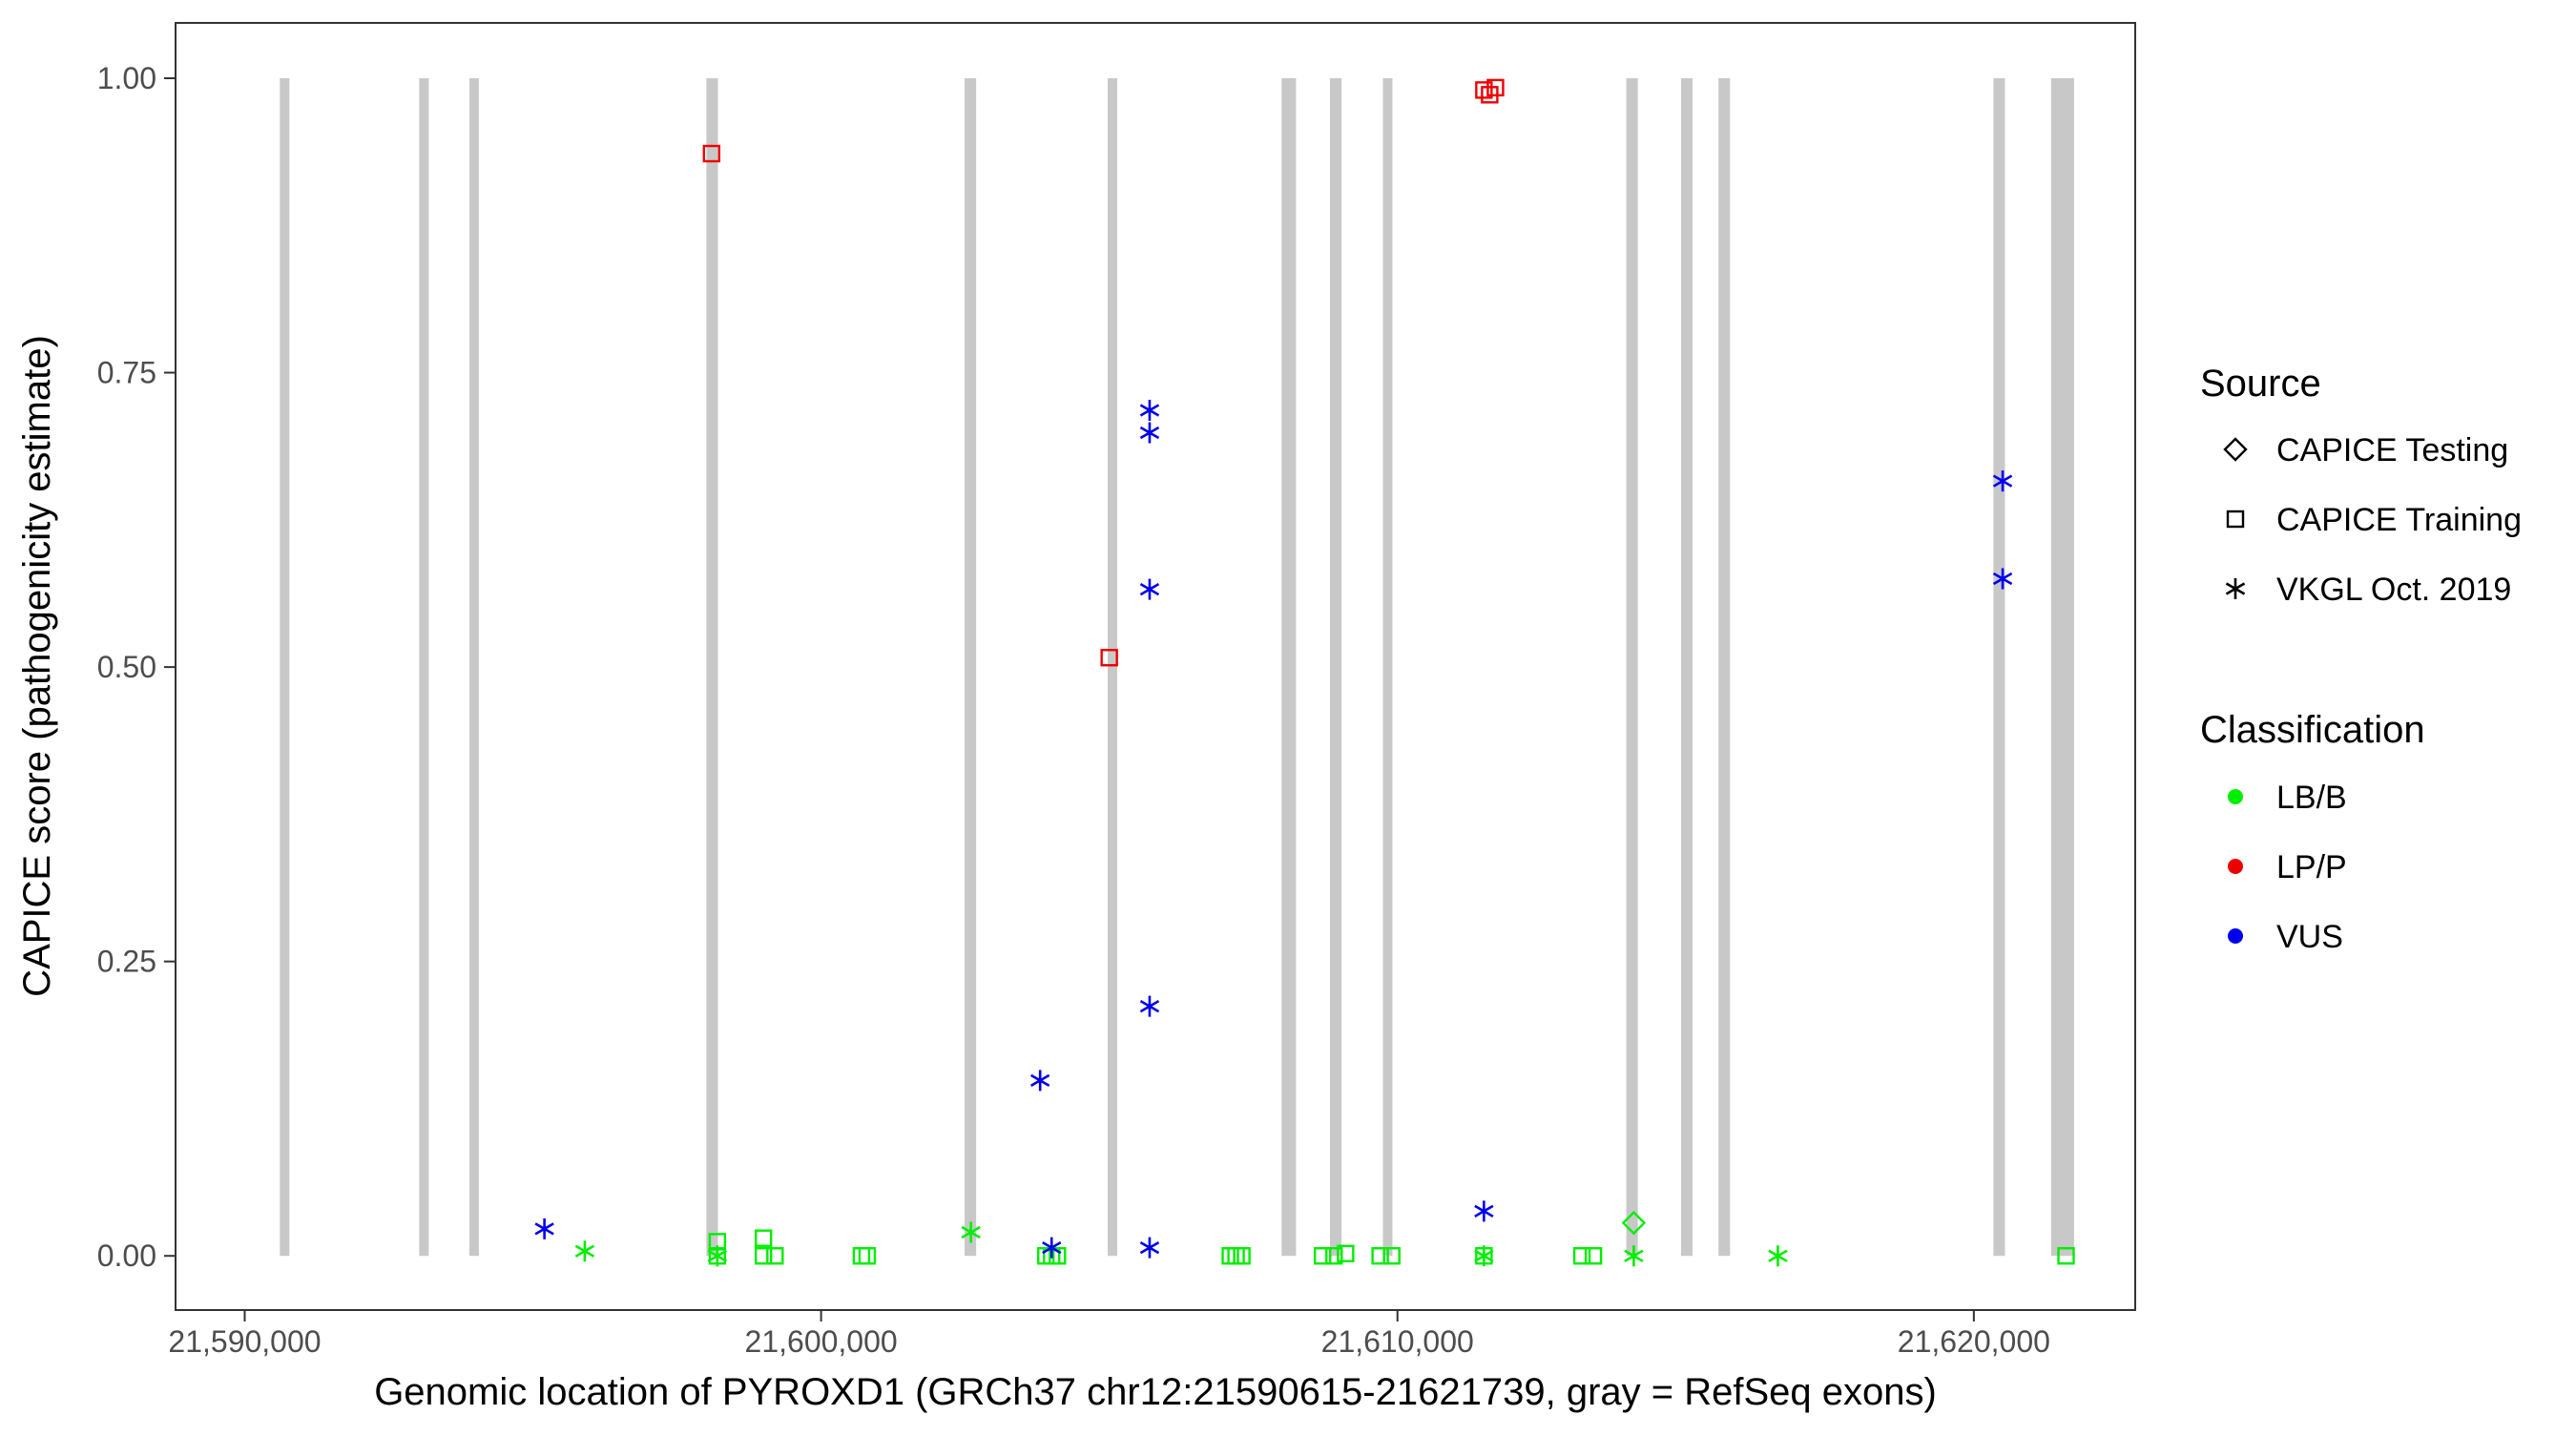 This screenshot has height=1436, width=2576. Describe the element at coordinates (1397, 1341) in the screenshot. I see `x-tick-label: 21,610,000` at that location.